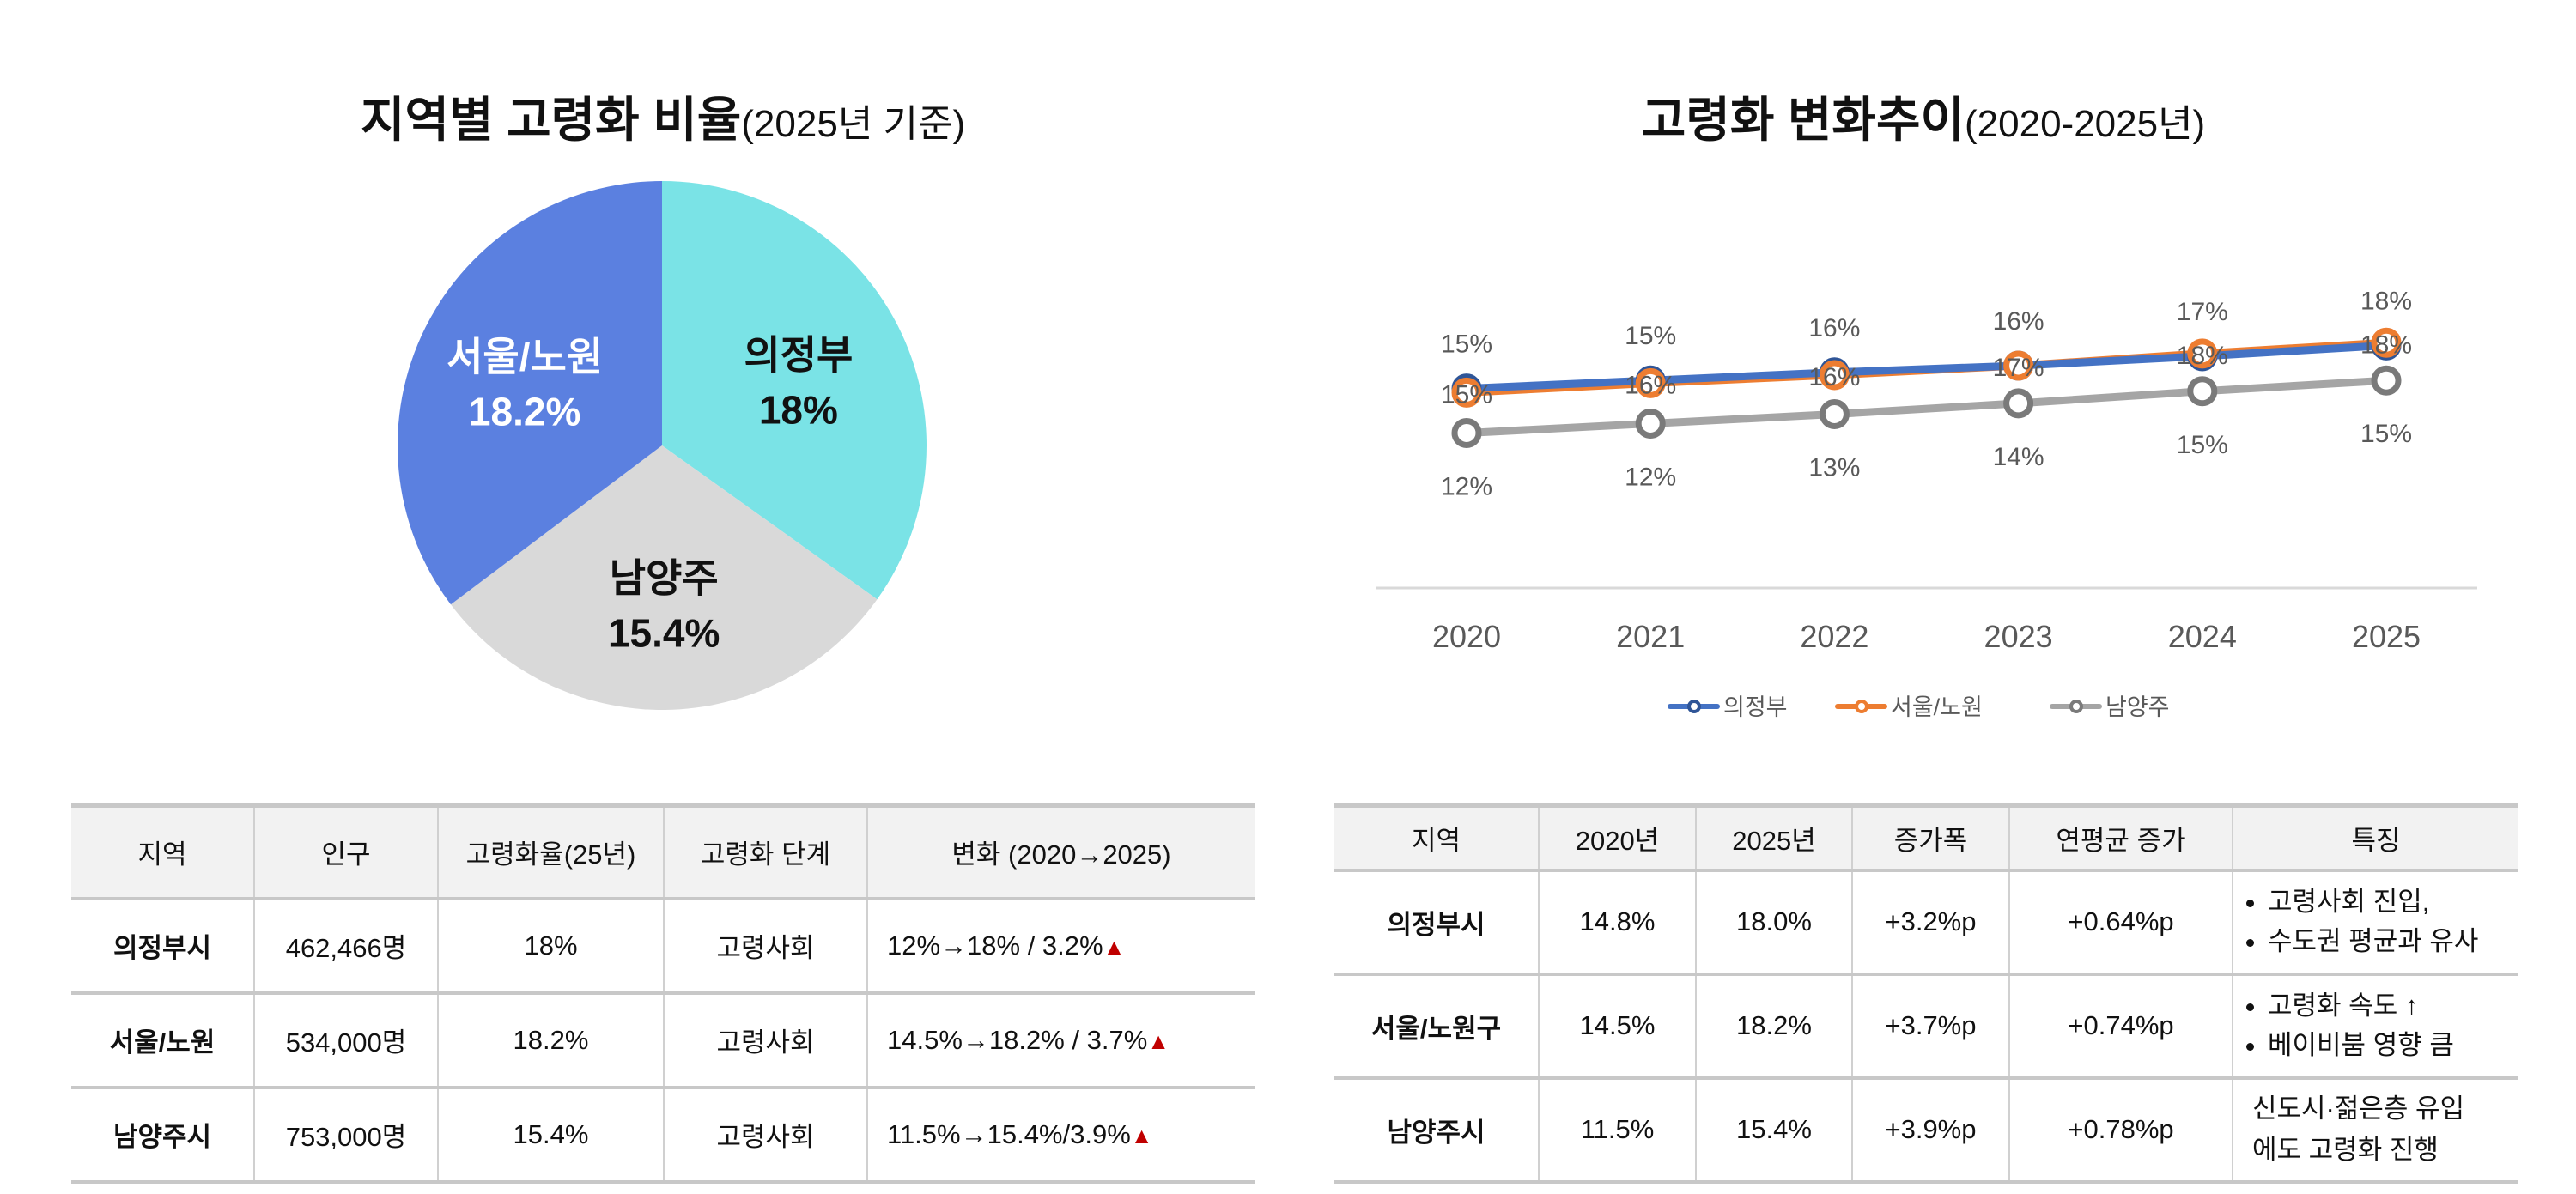  Describe the element at coordinates (1650, 636) in the screenshot. I see `x-tick-label: 2021` at that location.